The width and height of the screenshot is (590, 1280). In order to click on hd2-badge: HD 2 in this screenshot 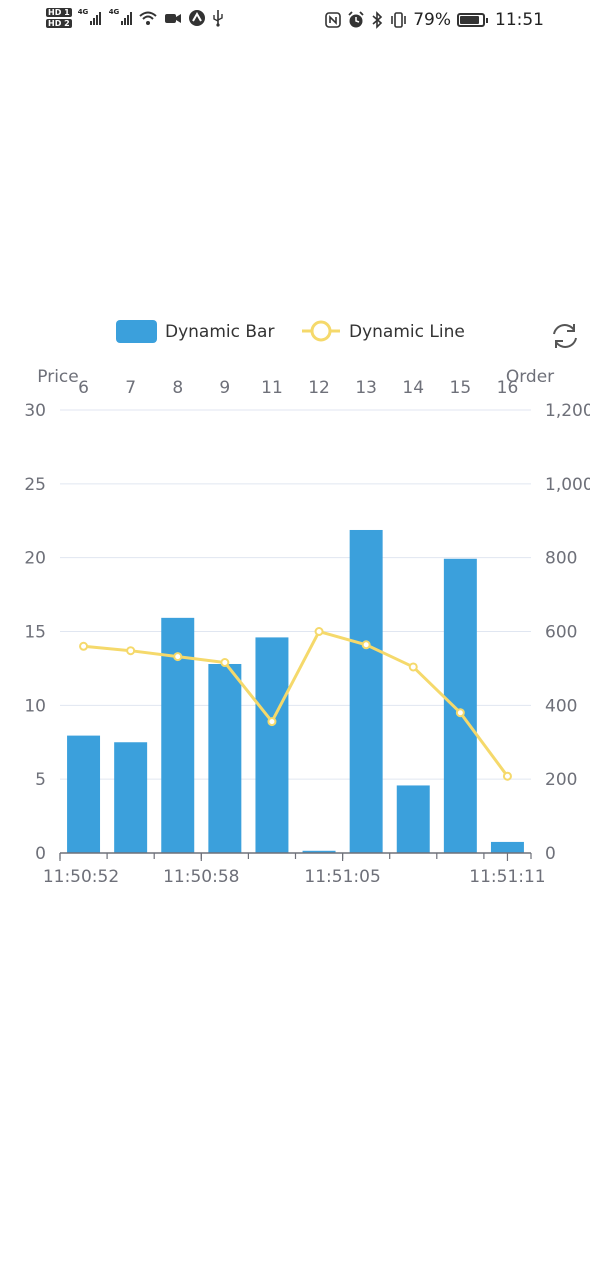, I will do `click(59, 23)`.